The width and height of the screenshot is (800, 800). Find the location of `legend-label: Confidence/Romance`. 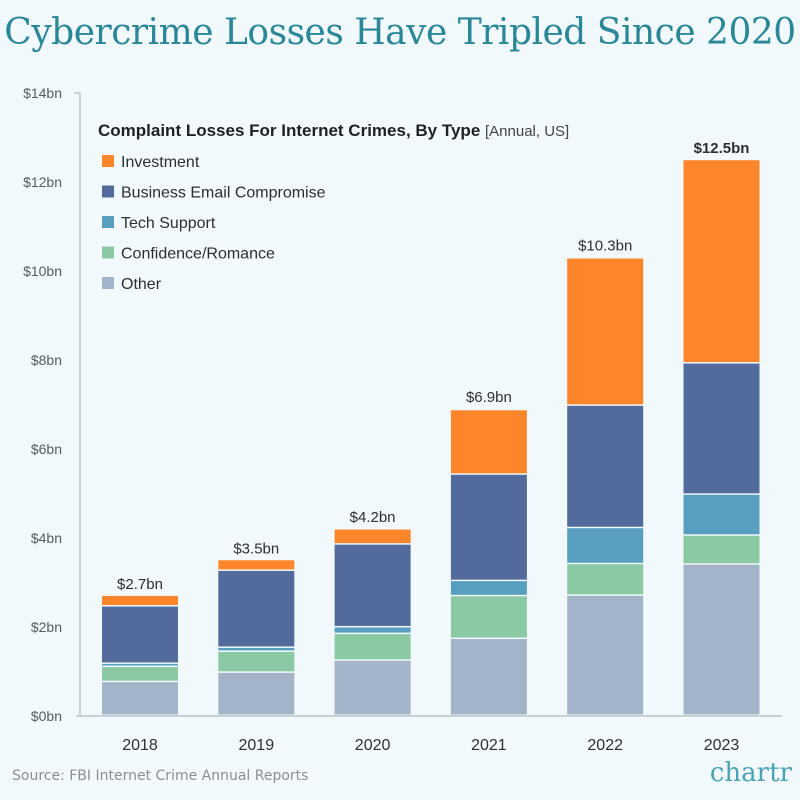

legend-label: Confidence/Romance is located at coordinates (198, 254).